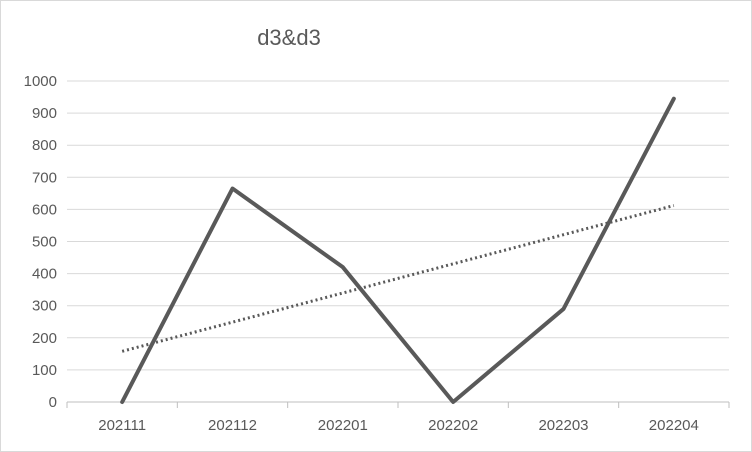  What do you see at coordinates (453, 425) in the screenshot?
I see `x-tick-label: 202202` at bounding box center [453, 425].